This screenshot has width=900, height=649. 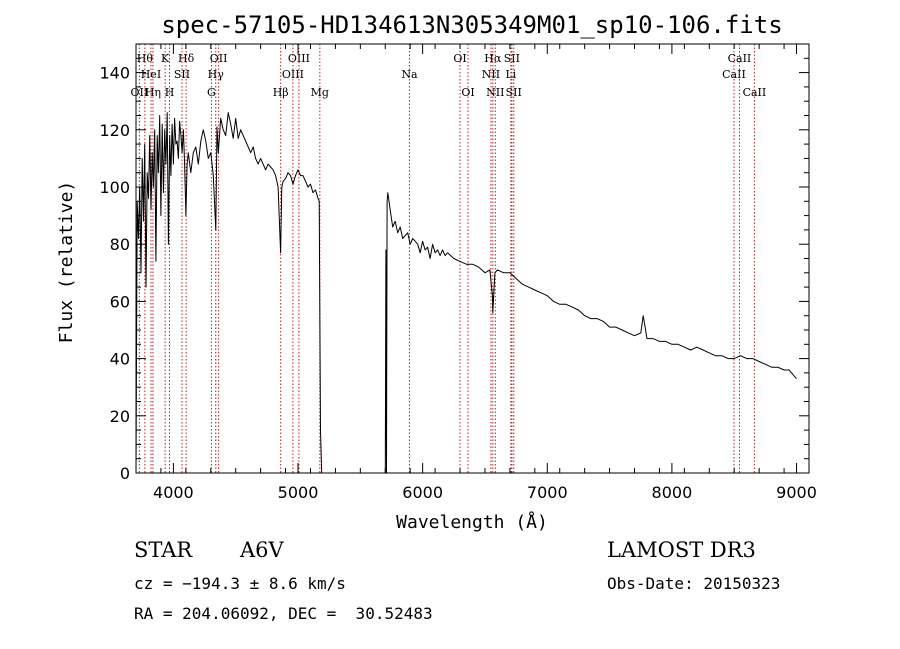 What do you see at coordinates (66, 262) in the screenshot?
I see `y-axis-label: Flux (relative)` at bounding box center [66, 262].